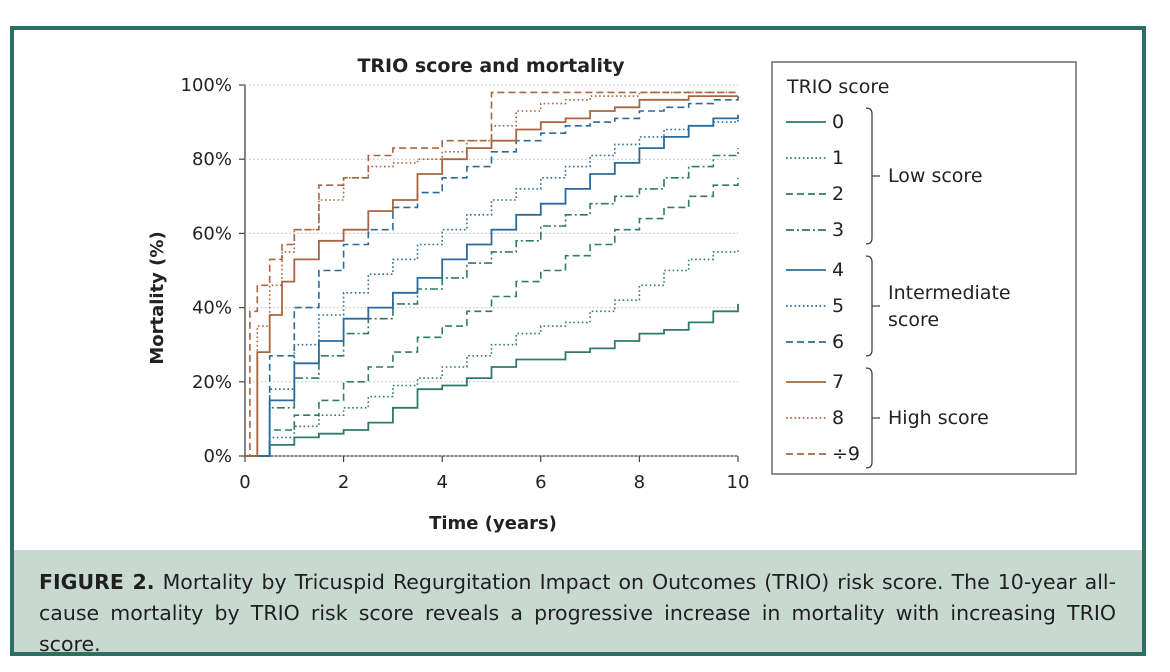 The width and height of the screenshot is (1170, 672). What do you see at coordinates (838, 158) in the screenshot?
I see `legend-entry-label: 1` at bounding box center [838, 158].